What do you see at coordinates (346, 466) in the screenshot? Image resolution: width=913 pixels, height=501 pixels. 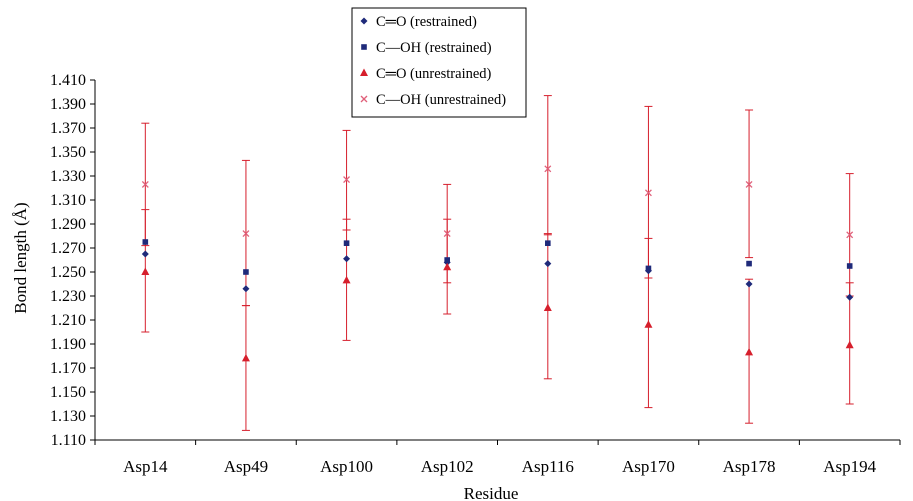 I see `x-tick-label: Asp100` at bounding box center [346, 466].